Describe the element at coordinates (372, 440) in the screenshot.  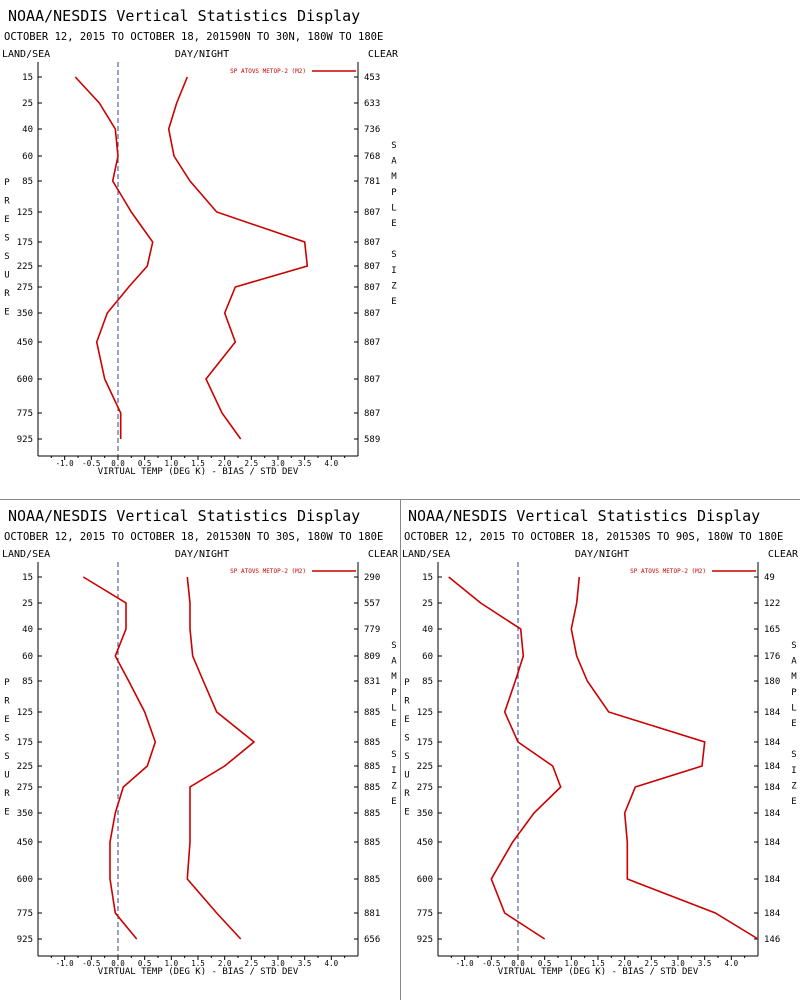
I see `sample-size-value: 589` at that location.